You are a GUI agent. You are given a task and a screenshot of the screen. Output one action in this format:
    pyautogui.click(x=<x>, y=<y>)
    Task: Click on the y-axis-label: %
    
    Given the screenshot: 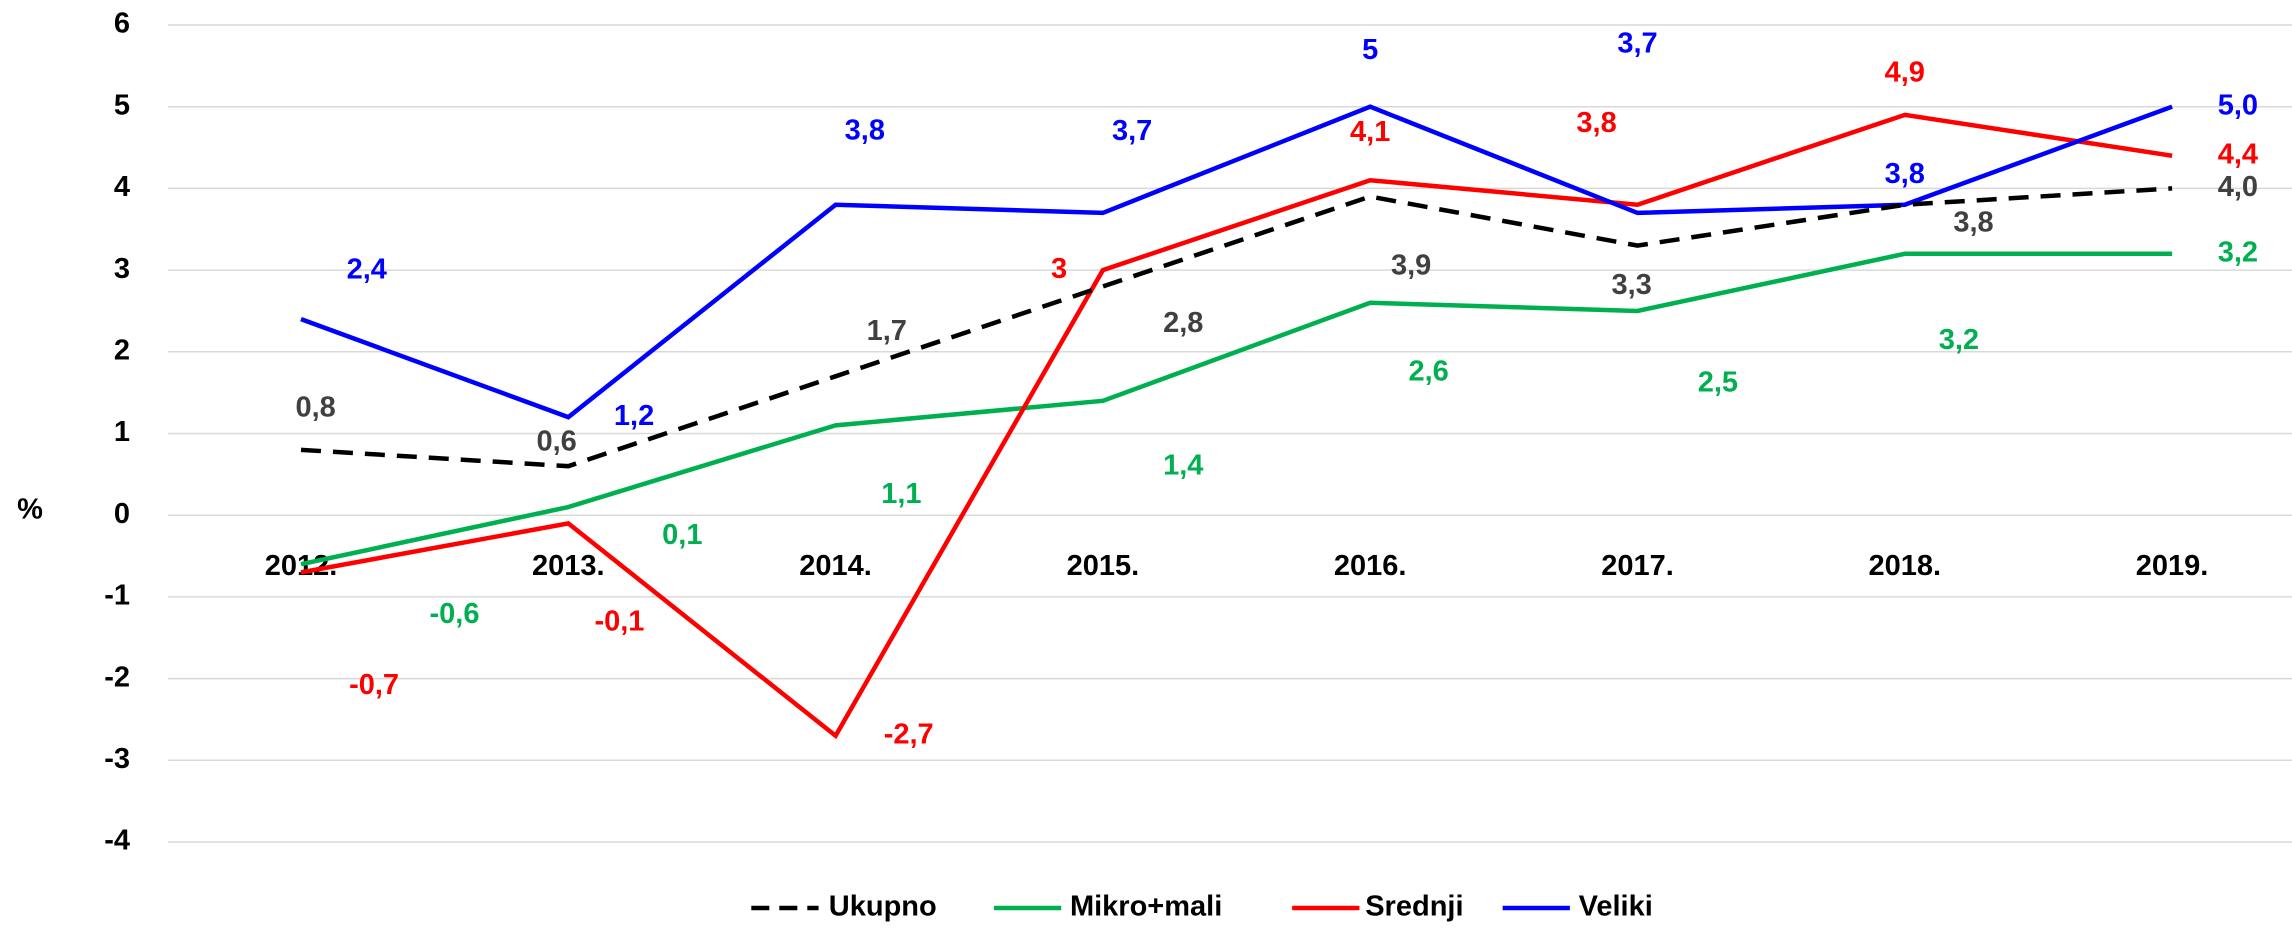 What is the action you would take?
    pyautogui.click(x=30, y=510)
    